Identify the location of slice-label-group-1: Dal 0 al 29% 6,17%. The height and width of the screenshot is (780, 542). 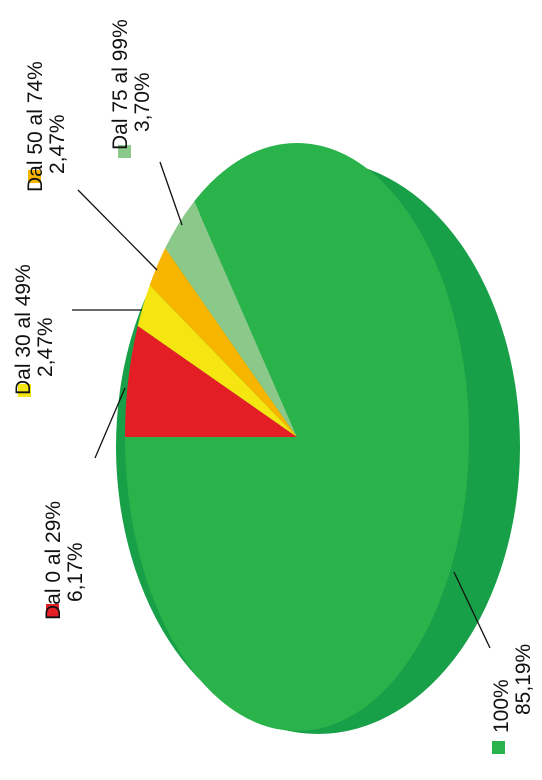
(64, 560).